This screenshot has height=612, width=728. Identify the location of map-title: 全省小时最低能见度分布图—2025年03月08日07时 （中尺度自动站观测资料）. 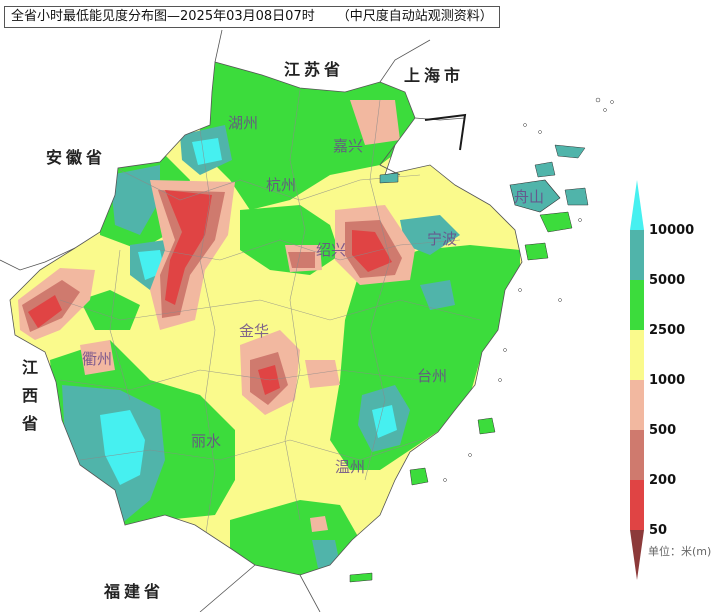
(252, 17).